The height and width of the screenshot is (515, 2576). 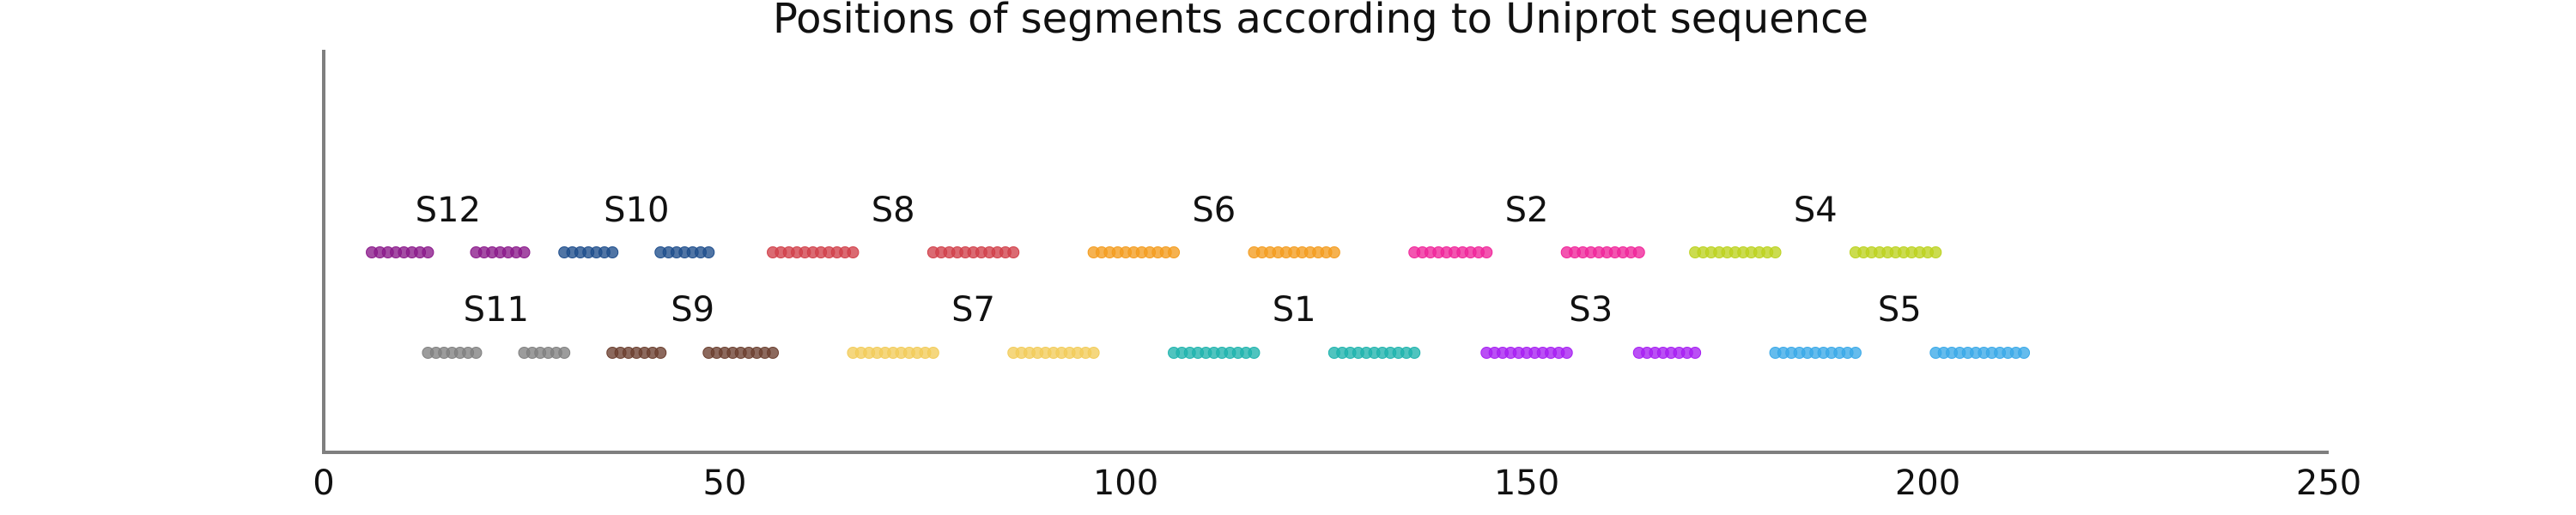 What do you see at coordinates (973, 310) in the screenshot?
I see `segment-label-s7: S7` at bounding box center [973, 310].